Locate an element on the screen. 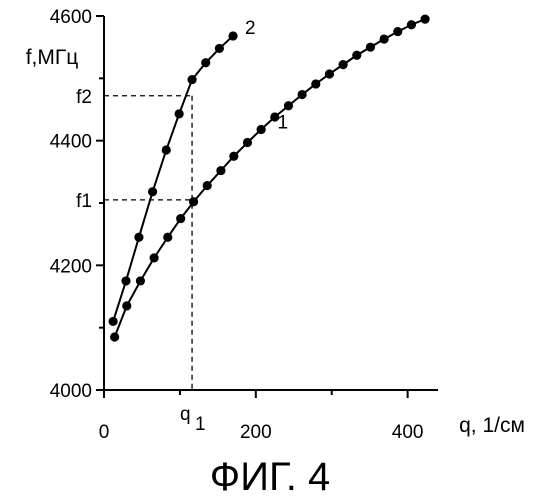 The image size is (539, 500). f-marker-label: f2 is located at coordinates (84, 97).